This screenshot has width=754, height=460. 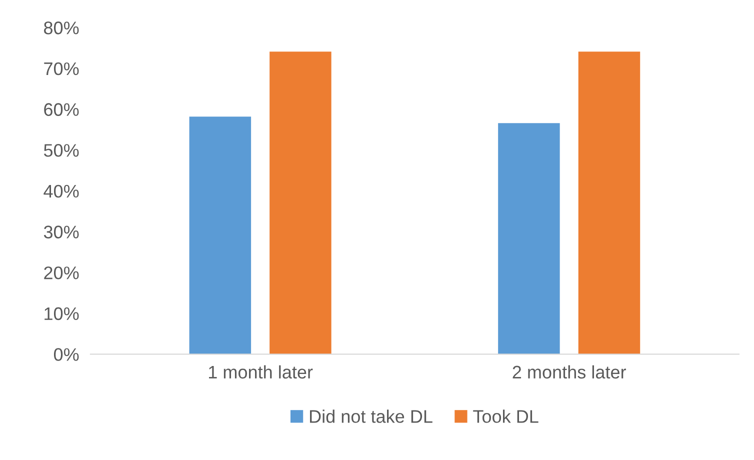 I want to click on y-tick-label: 80%, so click(x=61, y=28).